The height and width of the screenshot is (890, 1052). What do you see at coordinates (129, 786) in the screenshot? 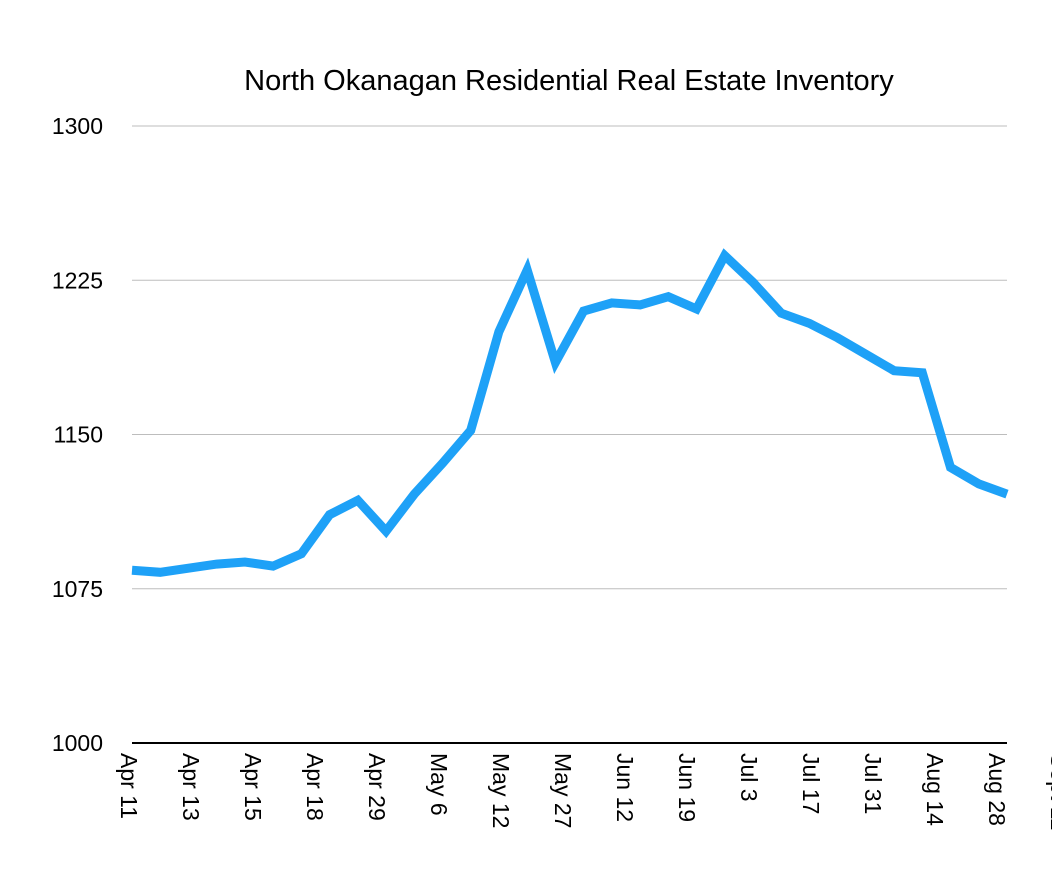
I see `x-tick-label: Apr 11` at bounding box center [129, 786].